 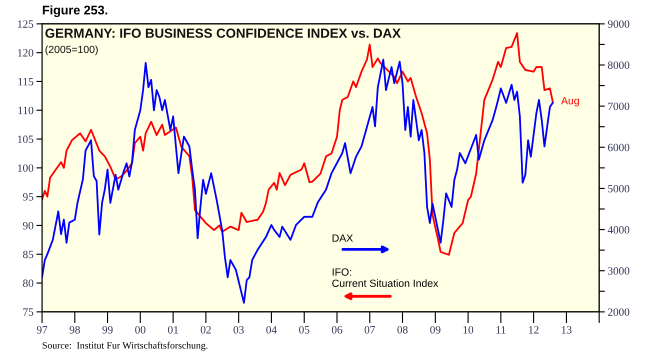 What do you see at coordinates (469, 330) in the screenshot?
I see `x-tick-label: 10` at bounding box center [469, 330].